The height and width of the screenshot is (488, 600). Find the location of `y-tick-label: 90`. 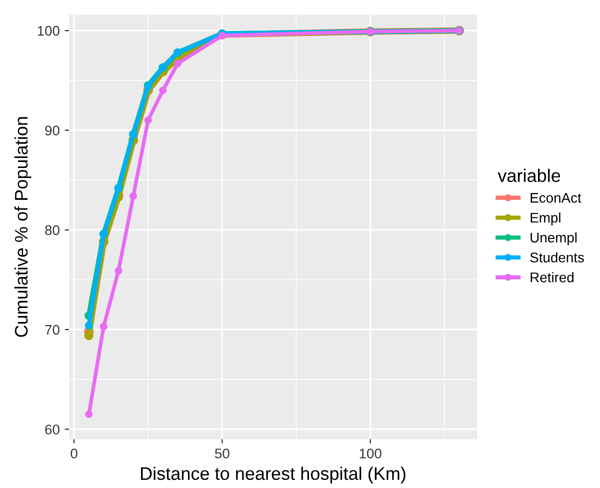

y-tick-label: 90 is located at coordinates (52, 131).